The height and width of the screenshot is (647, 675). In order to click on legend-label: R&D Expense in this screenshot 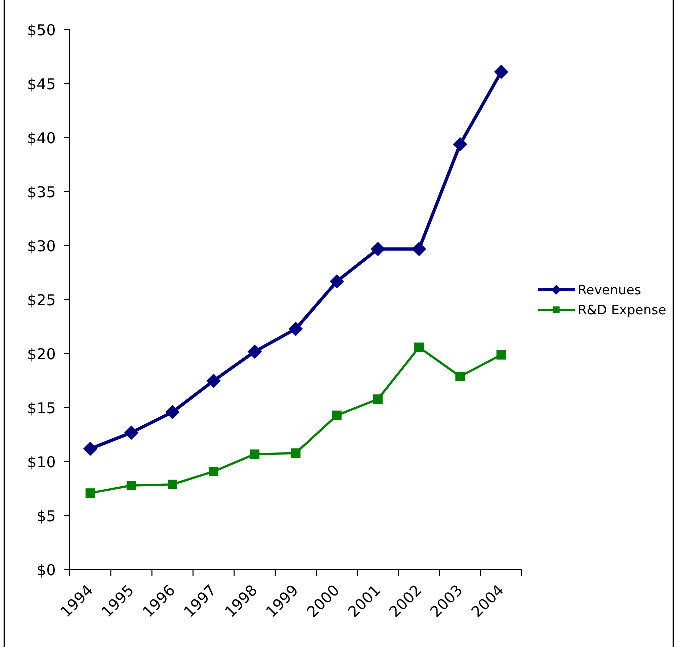, I will do `click(622, 311)`.